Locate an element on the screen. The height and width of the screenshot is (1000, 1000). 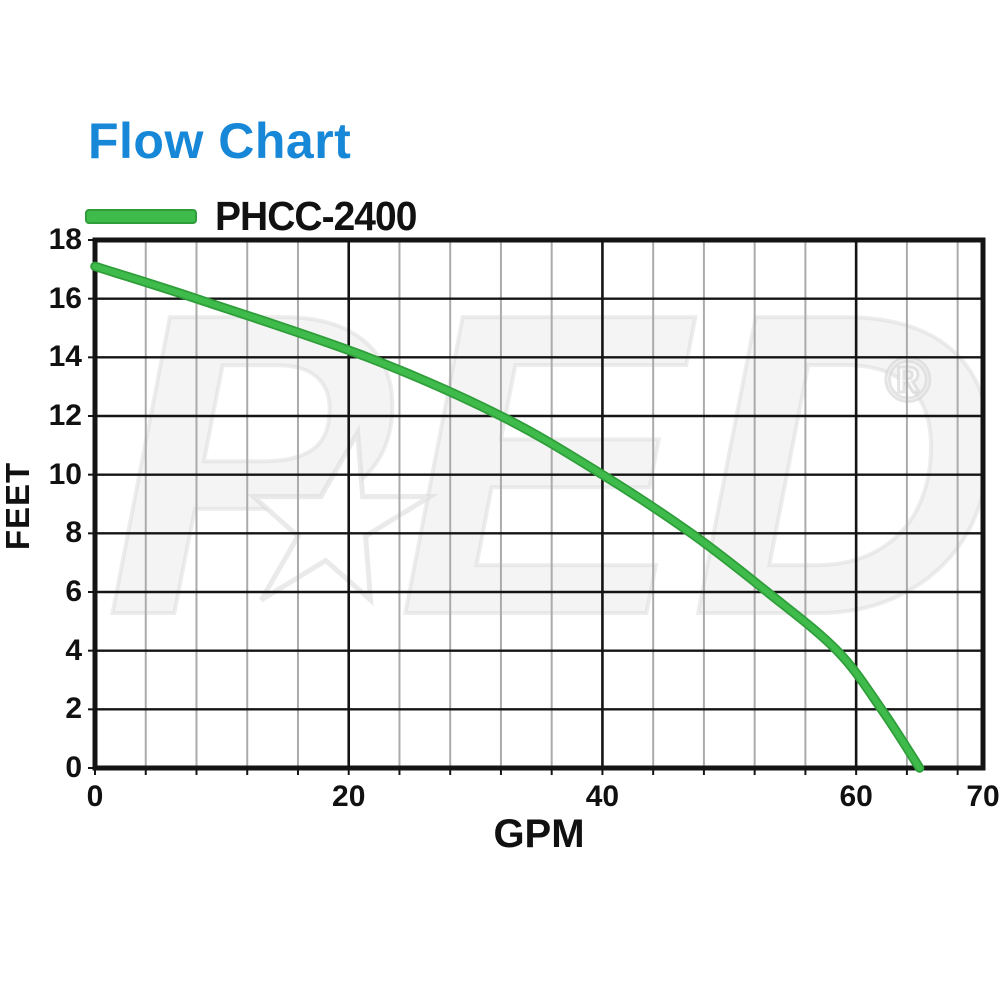
y-axis-title: FEET is located at coordinates (18, 506).